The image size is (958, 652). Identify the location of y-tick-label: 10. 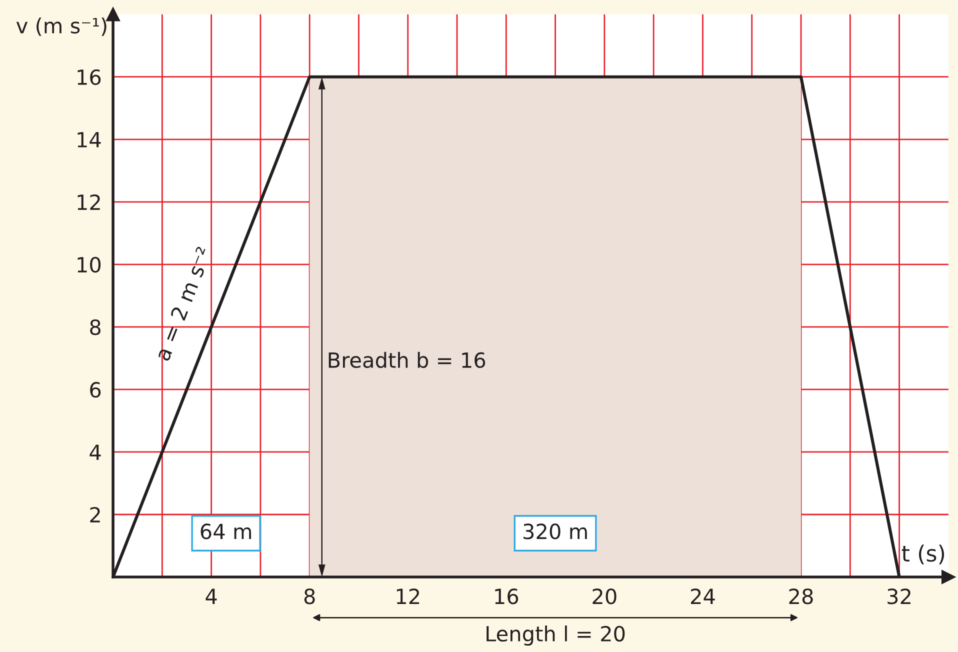
(89, 264).